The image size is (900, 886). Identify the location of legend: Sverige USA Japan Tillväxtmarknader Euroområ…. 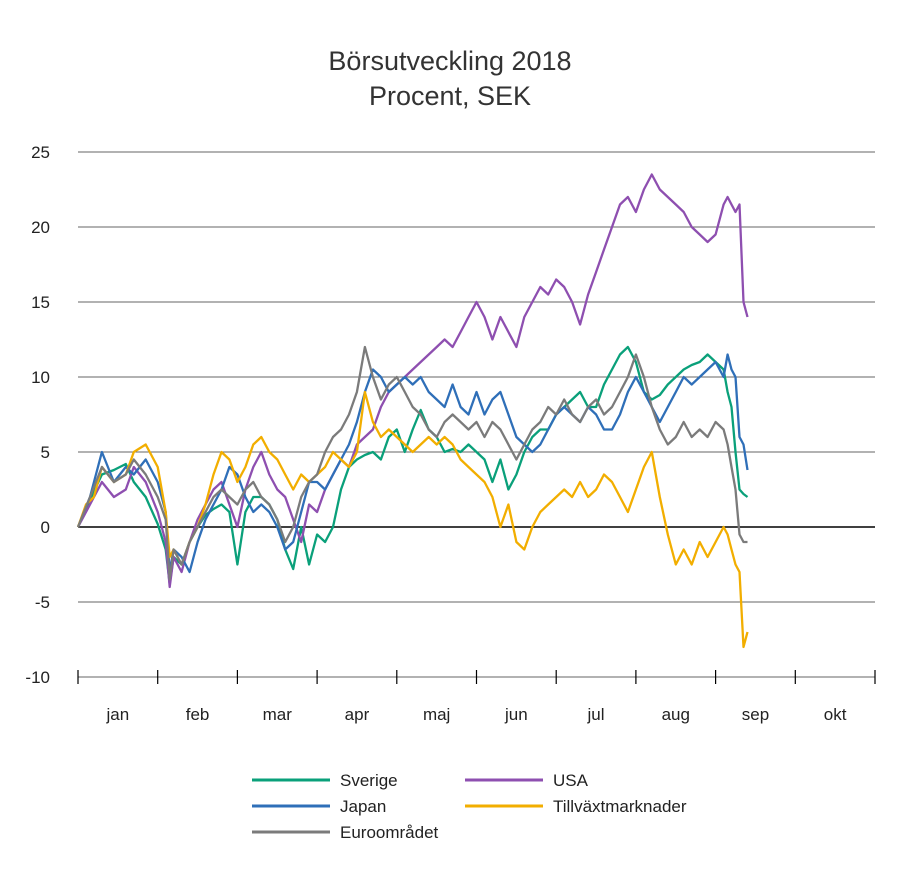
(469, 806).